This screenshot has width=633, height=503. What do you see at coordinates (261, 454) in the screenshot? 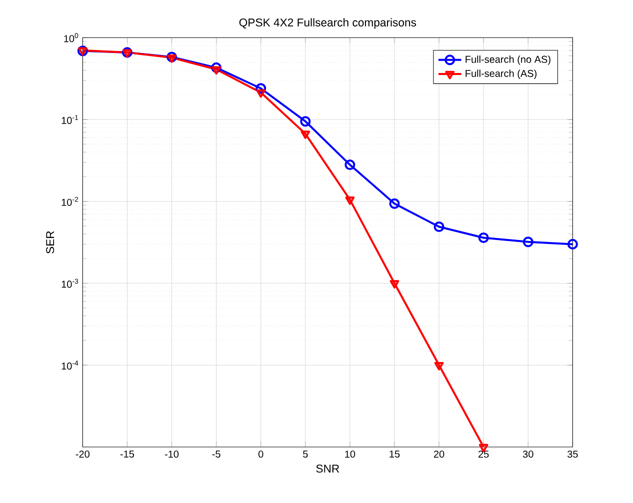
I see `x-tick-label: 0` at bounding box center [261, 454].